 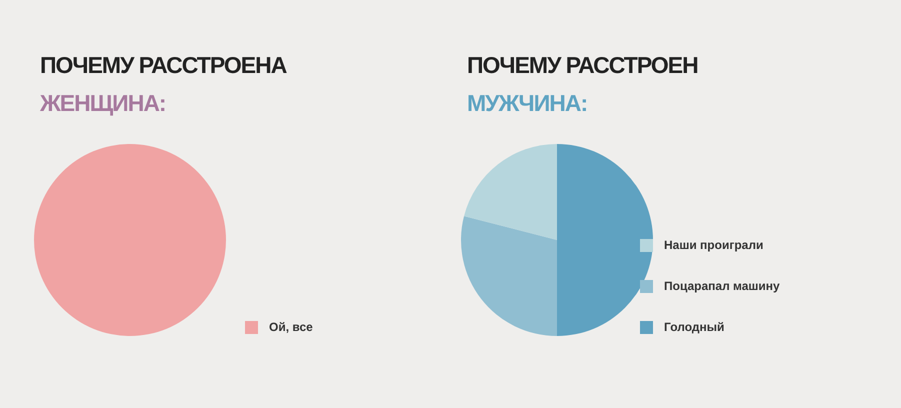 I want to click on legend-label: Наши проиграли, so click(x=714, y=245).